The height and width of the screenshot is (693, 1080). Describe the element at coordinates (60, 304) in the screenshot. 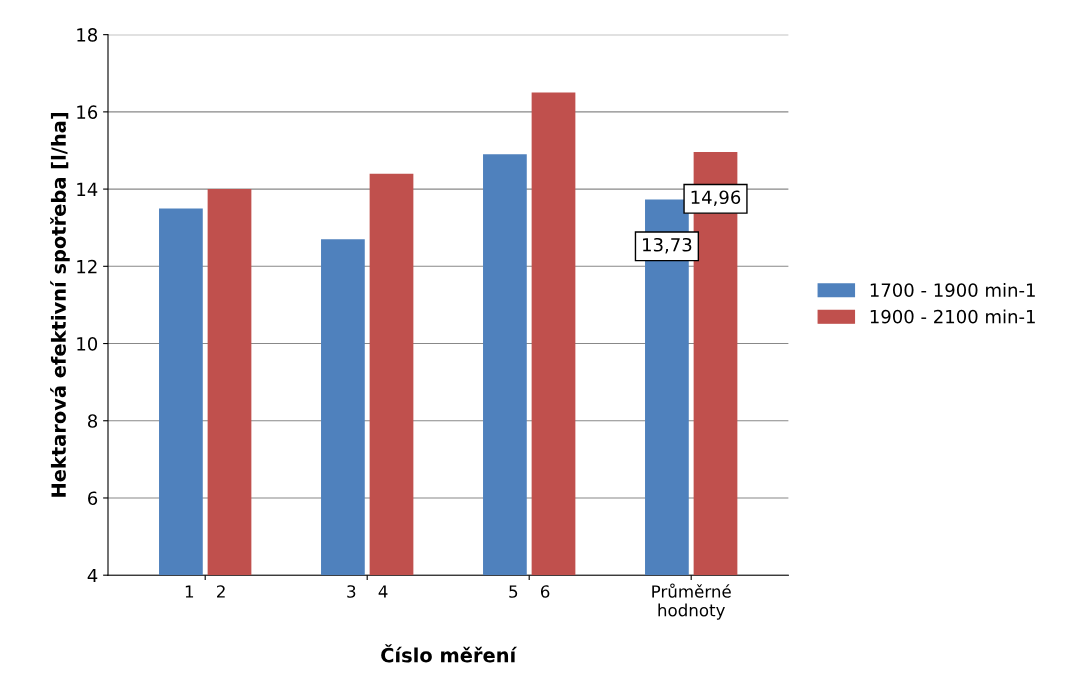

I see `y-axis-title: Hektarová efektivní spotřeba [l/ha]` at that location.